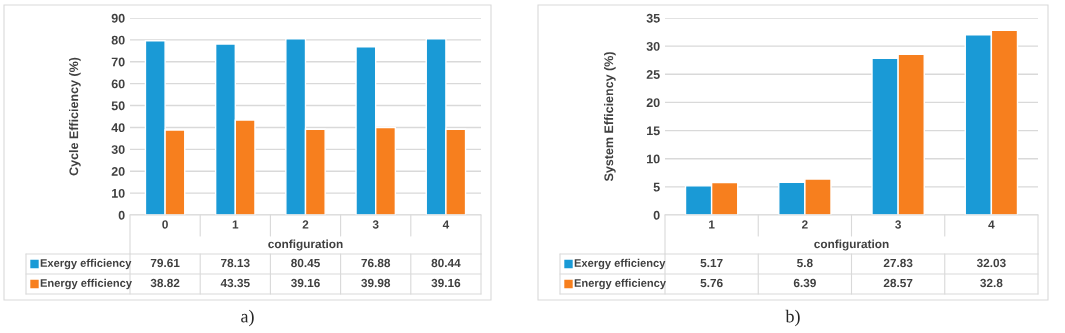 This screenshot has width=1065, height=333. I want to click on data-label: 5.76, so click(711, 283).